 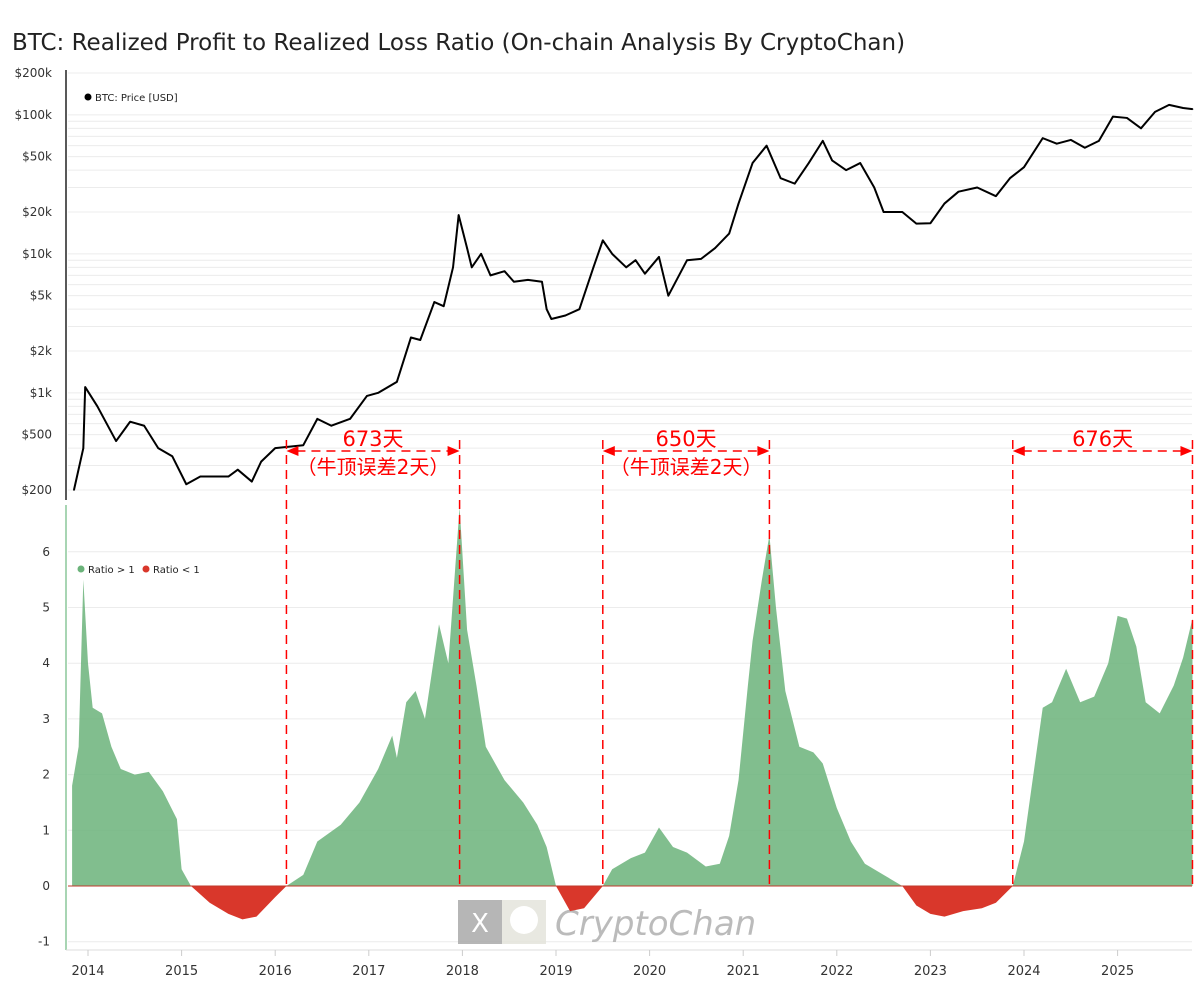 I want to click on x-logo-icon, so click(x=480, y=922).